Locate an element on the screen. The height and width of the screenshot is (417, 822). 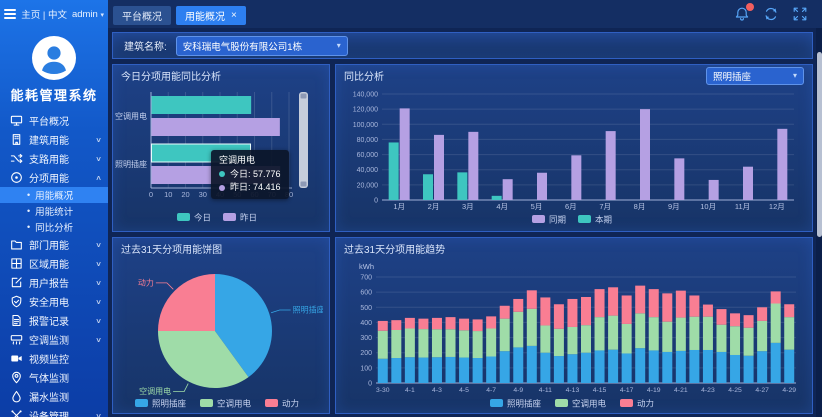
sidebar-item-11: 视频监控 is located at coordinates (54, 358).